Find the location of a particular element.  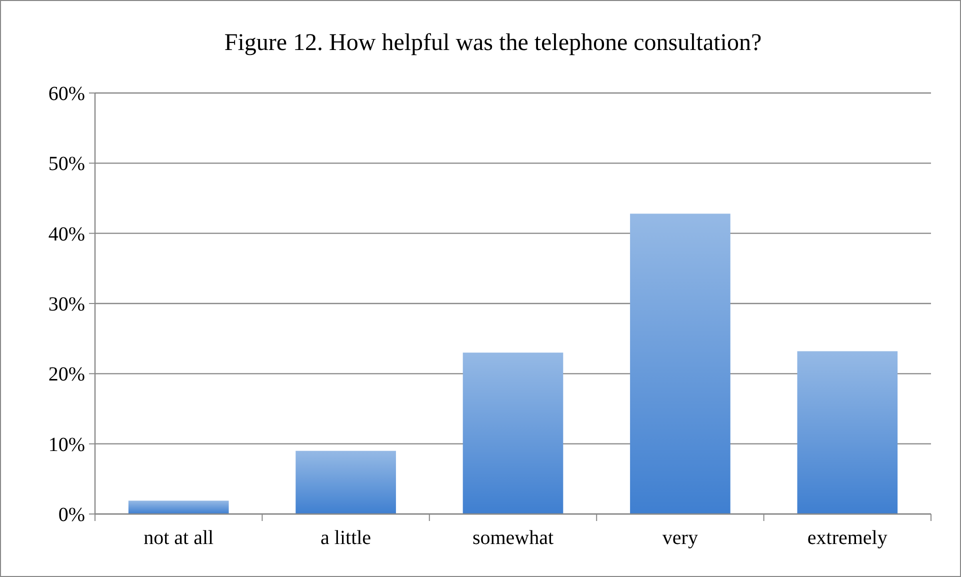

y-tick-label: 10% is located at coordinates (66, 445).